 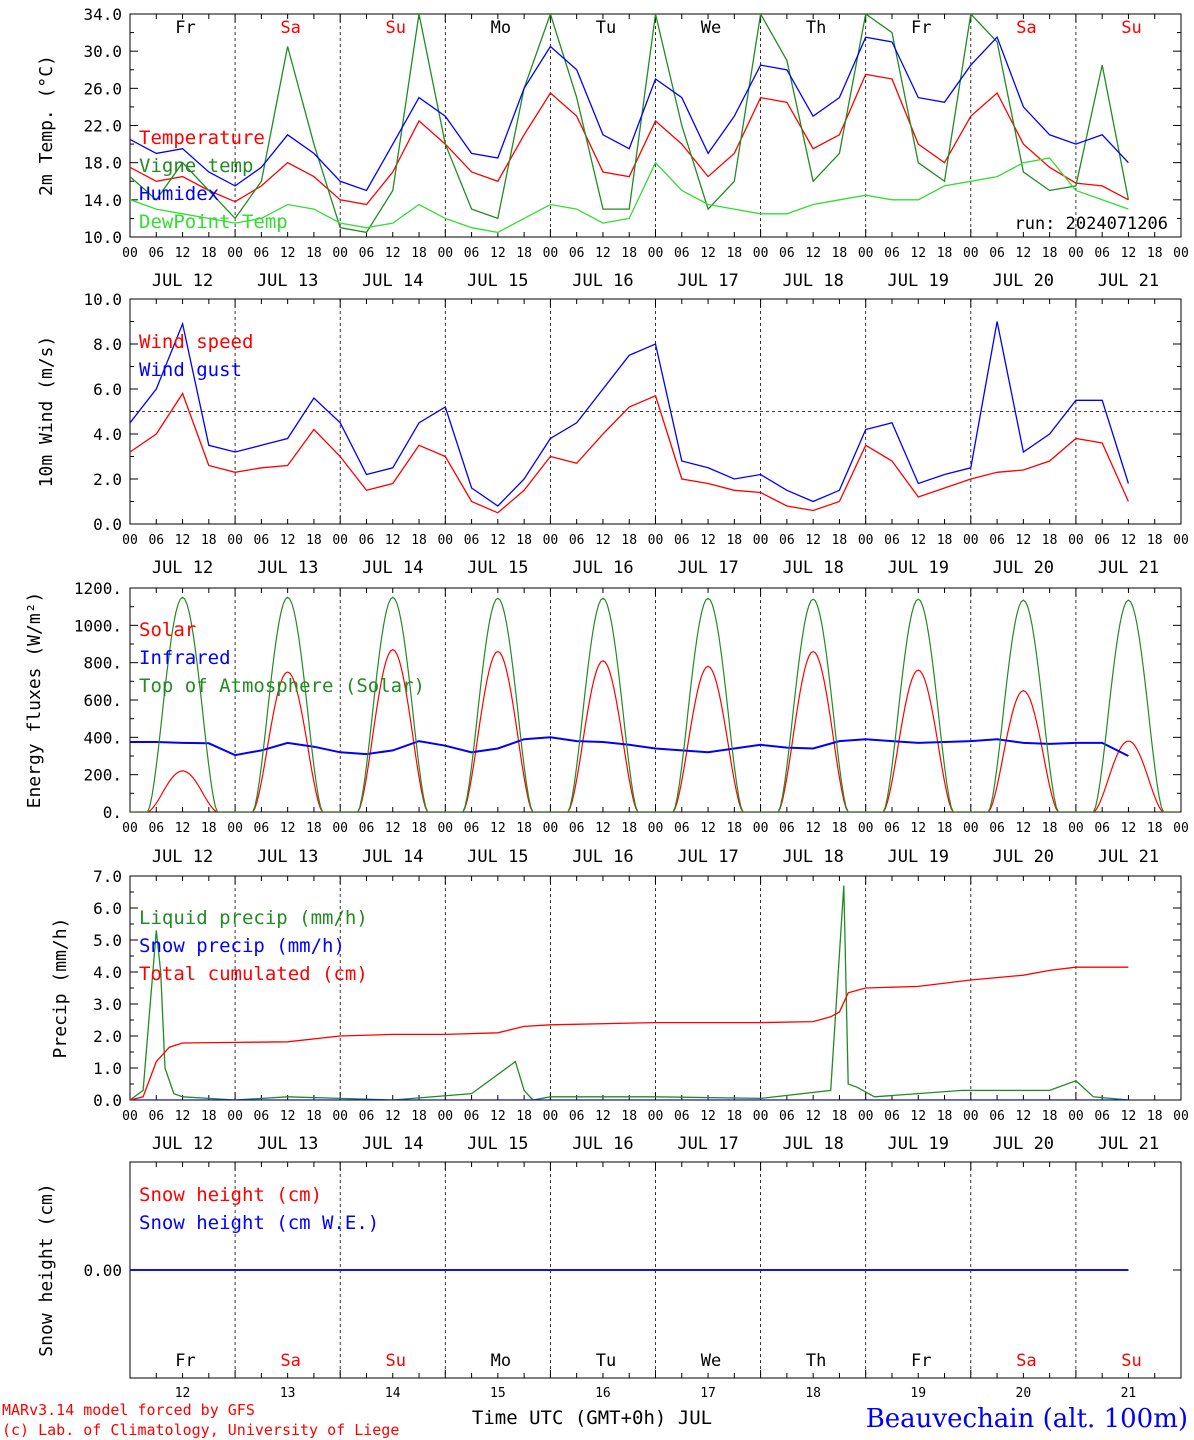 I want to click on date-label: JUL 13, so click(x=287, y=568).